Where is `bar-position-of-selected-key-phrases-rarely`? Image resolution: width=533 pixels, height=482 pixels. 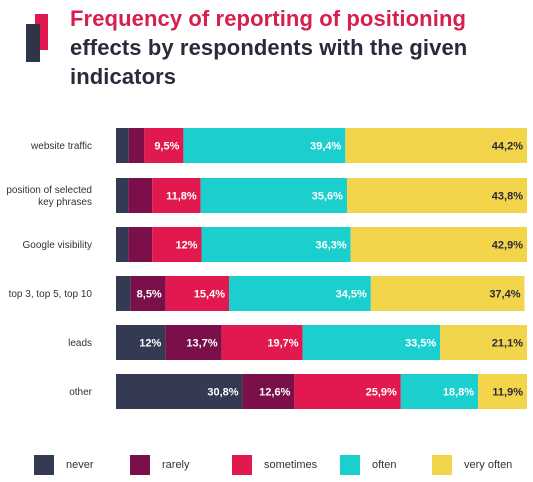 bar-position-of-selected-key-phrases-rarely is located at coordinates (140, 195).